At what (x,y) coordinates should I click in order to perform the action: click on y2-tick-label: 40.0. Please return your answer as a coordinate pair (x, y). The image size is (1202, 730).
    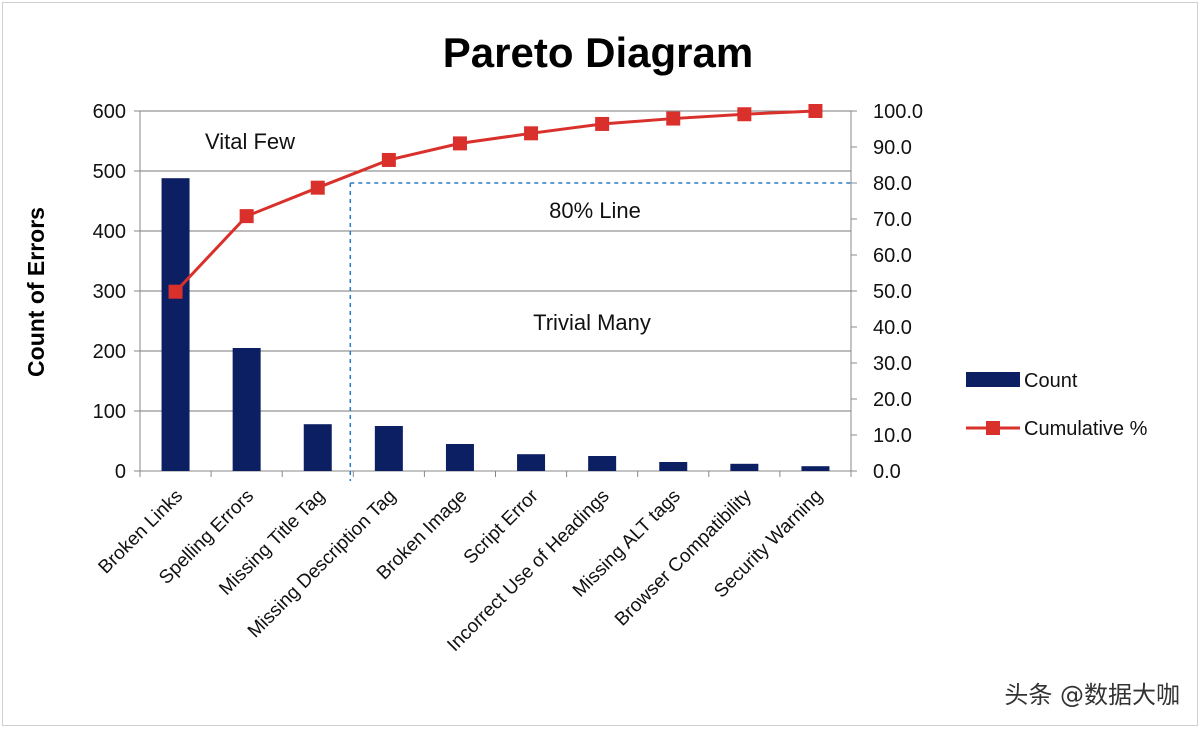
    Looking at the image, I should click on (892, 328).